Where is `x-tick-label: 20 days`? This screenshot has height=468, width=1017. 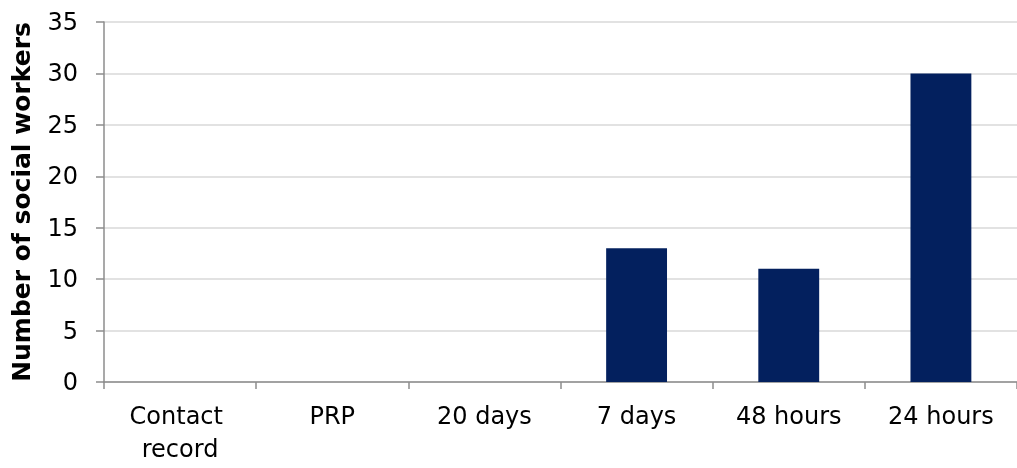 x-tick-label: 20 days is located at coordinates (484, 415).